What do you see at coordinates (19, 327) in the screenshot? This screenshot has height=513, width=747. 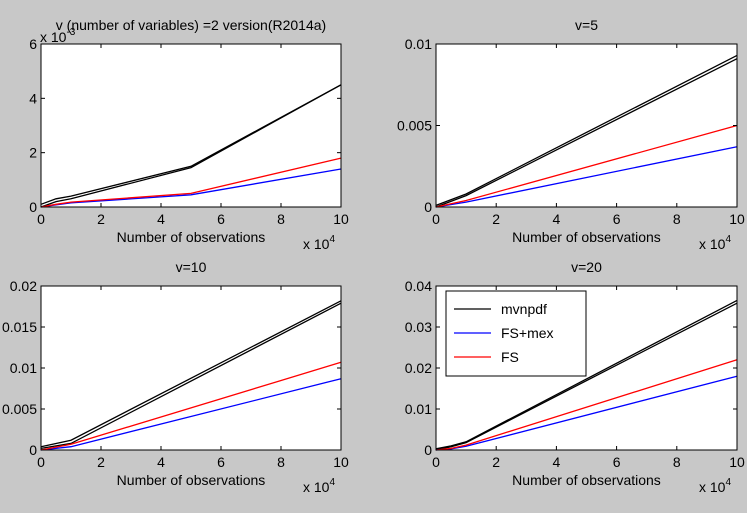 I see `y-tick-label: 0.015` at bounding box center [19, 327].